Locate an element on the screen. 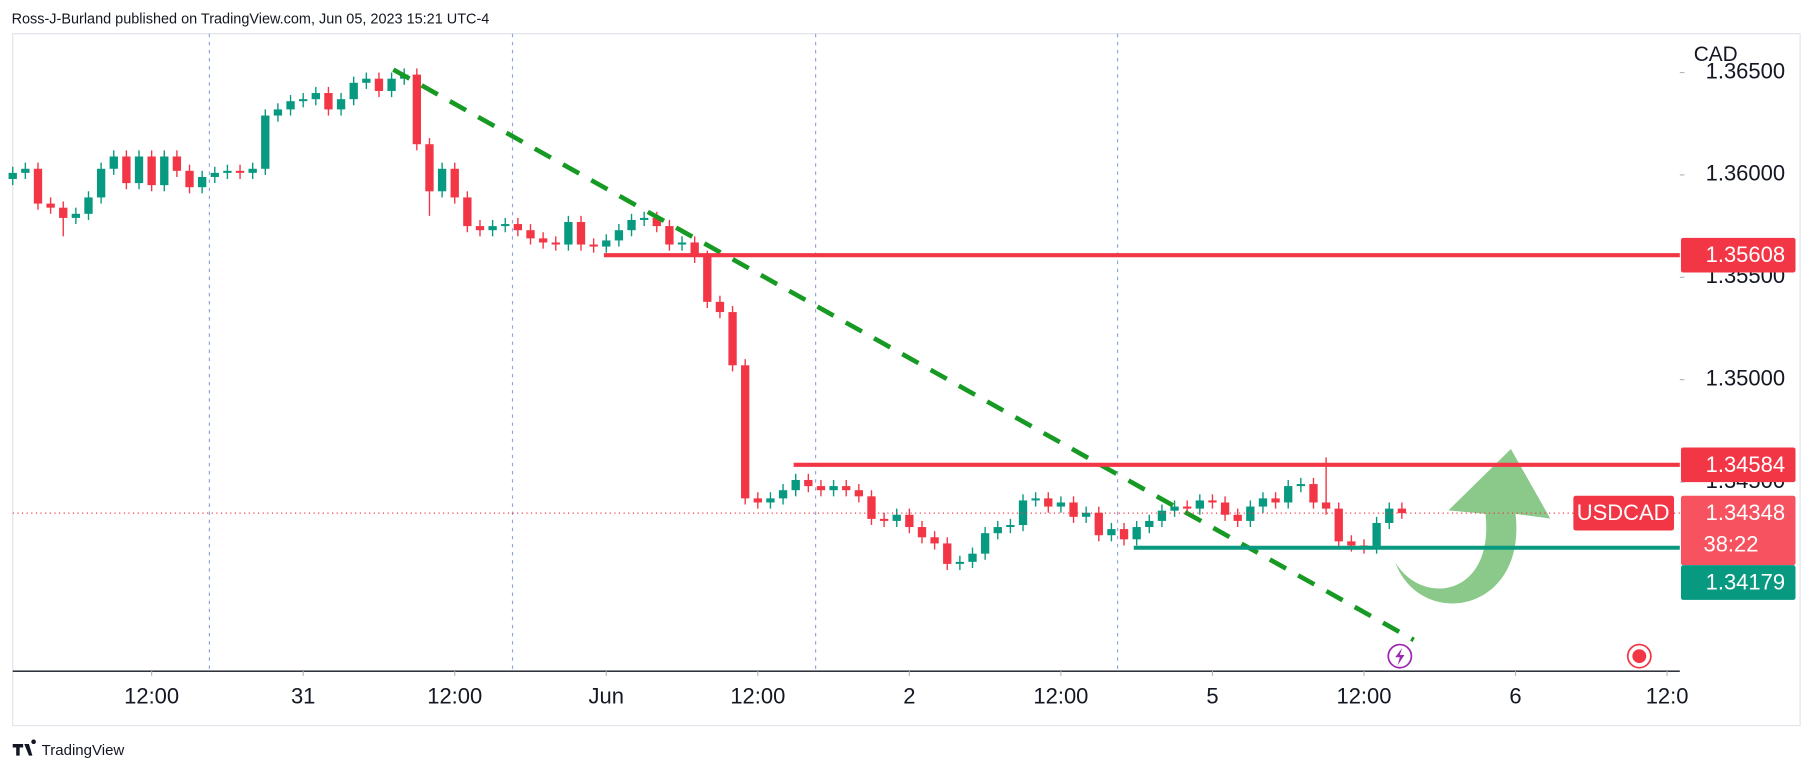 The image size is (1814, 772). up-arrow is located at coordinates (1473, 526).